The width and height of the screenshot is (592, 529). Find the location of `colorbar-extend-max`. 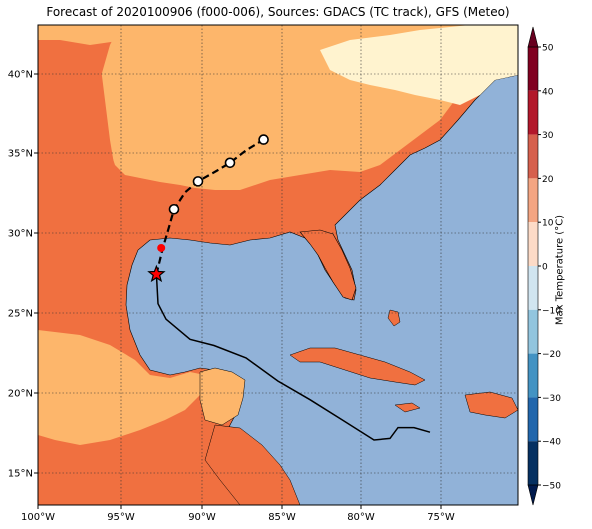

colorbar-extend-max is located at coordinates (533, 37).